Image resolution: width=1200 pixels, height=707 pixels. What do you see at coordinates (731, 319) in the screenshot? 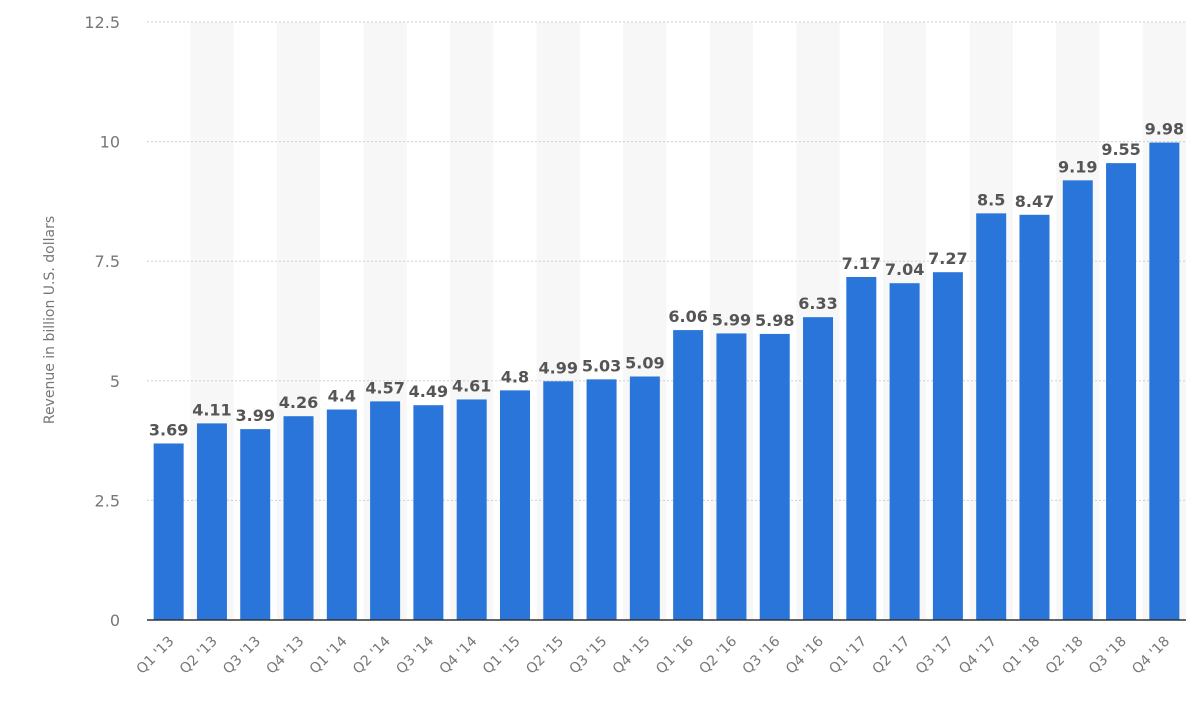
I see `bar-value-label: 5.99` at bounding box center [731, 319].